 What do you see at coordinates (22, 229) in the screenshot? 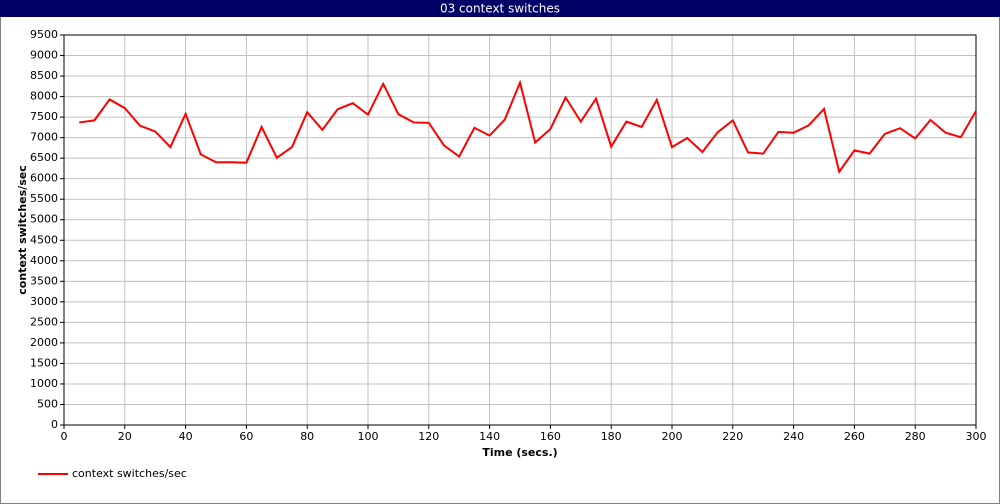
I see `y-axis-label: context switches/sec` at bounding box center [22, 229].